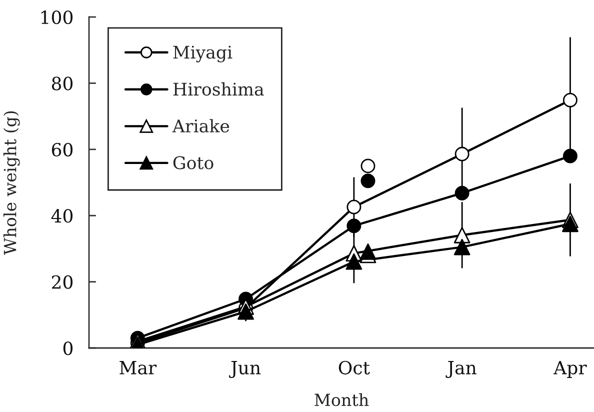 The image size is (594, 412). Describe the element at coordinates (202, 54) in the screenshot. I see `legend-label: Miyagi` at that location.